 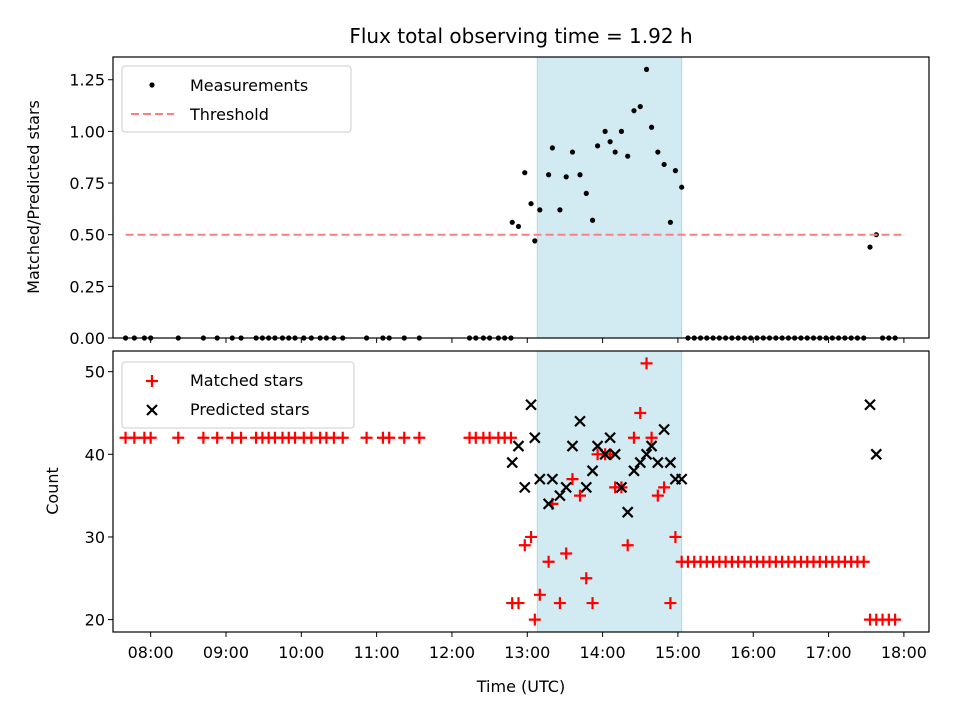 What do you see at coordinates (377, 652) in the screenshot?
I see `x-tick-label: 11:00` at bounding box center [377, 652].